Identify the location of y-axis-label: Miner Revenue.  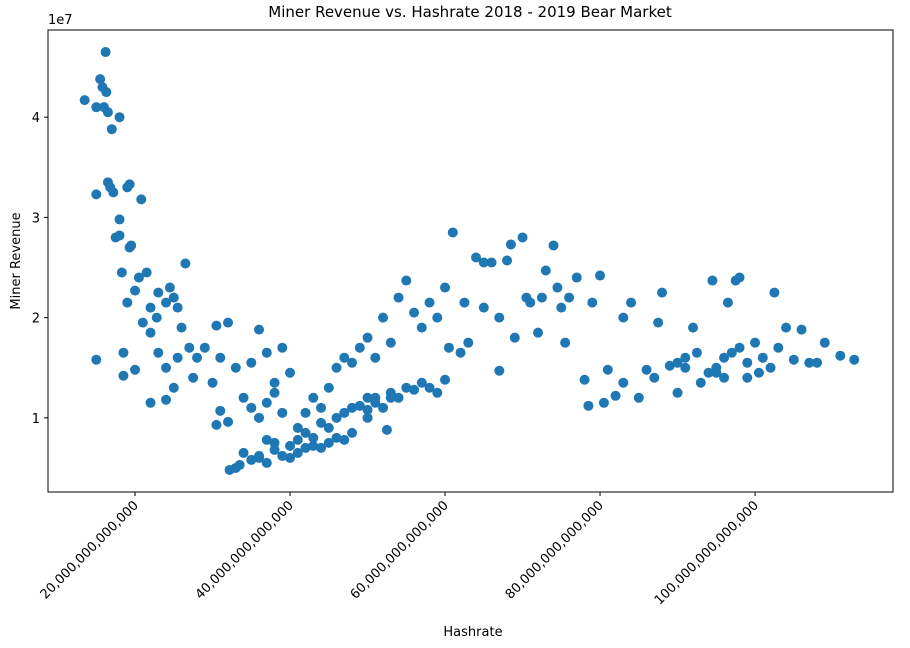
(16, 260).